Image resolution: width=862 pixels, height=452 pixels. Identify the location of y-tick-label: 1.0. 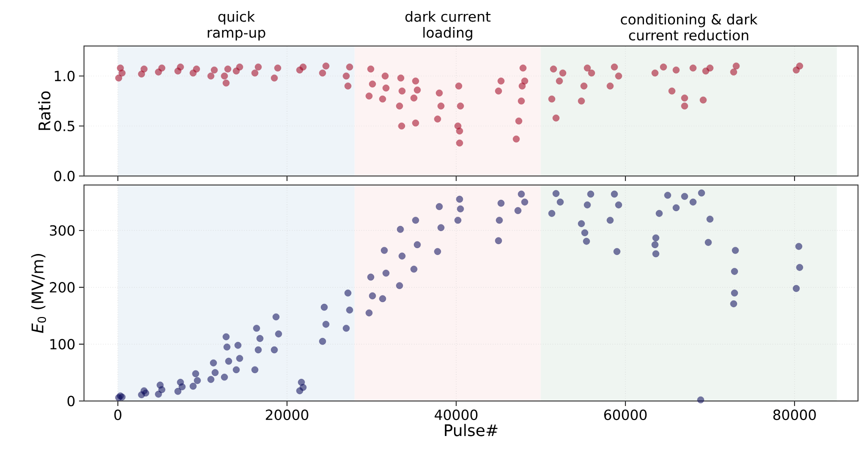
(64, 76).